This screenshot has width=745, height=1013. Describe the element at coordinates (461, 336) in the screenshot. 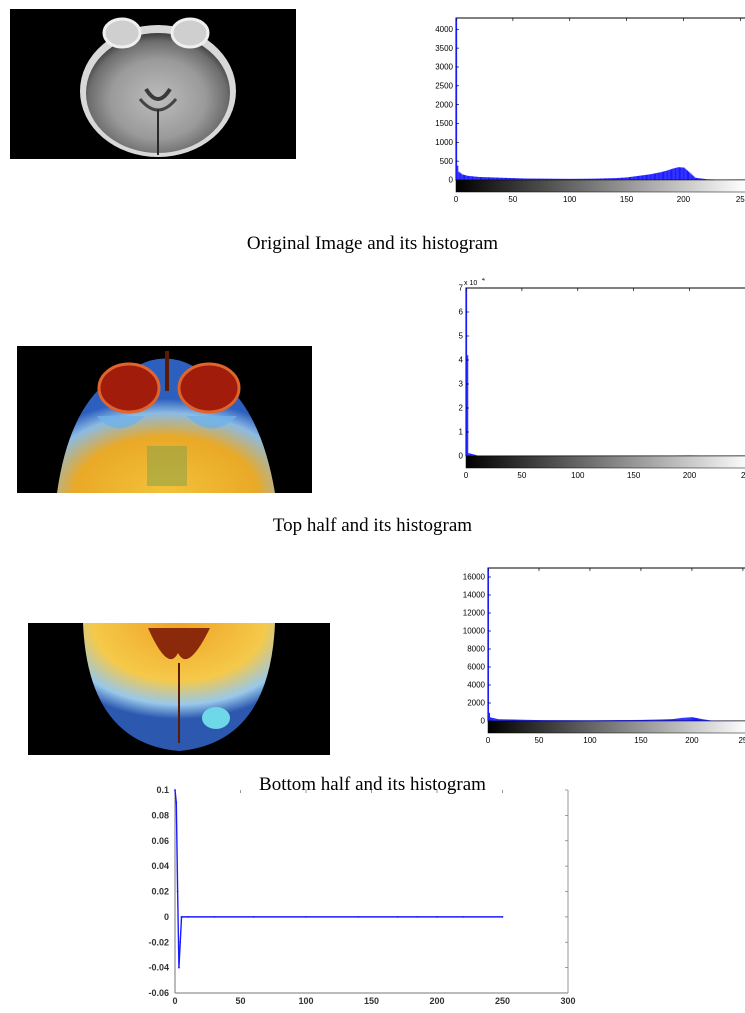

I see `y-tick-label: 5` at that location.